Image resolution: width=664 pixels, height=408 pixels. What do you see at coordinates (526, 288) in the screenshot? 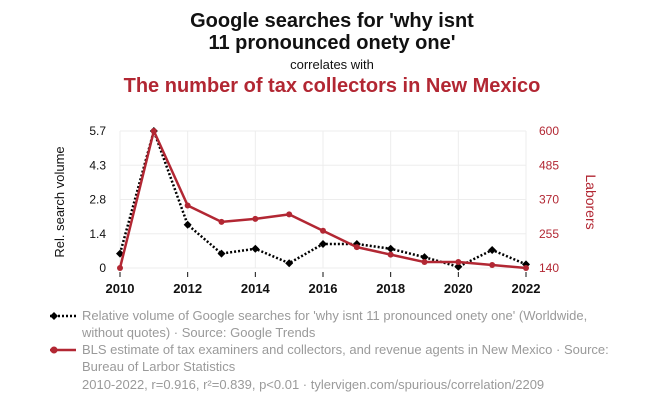
I see `x-tick-label: 2022` at bounding box center [526, 288].